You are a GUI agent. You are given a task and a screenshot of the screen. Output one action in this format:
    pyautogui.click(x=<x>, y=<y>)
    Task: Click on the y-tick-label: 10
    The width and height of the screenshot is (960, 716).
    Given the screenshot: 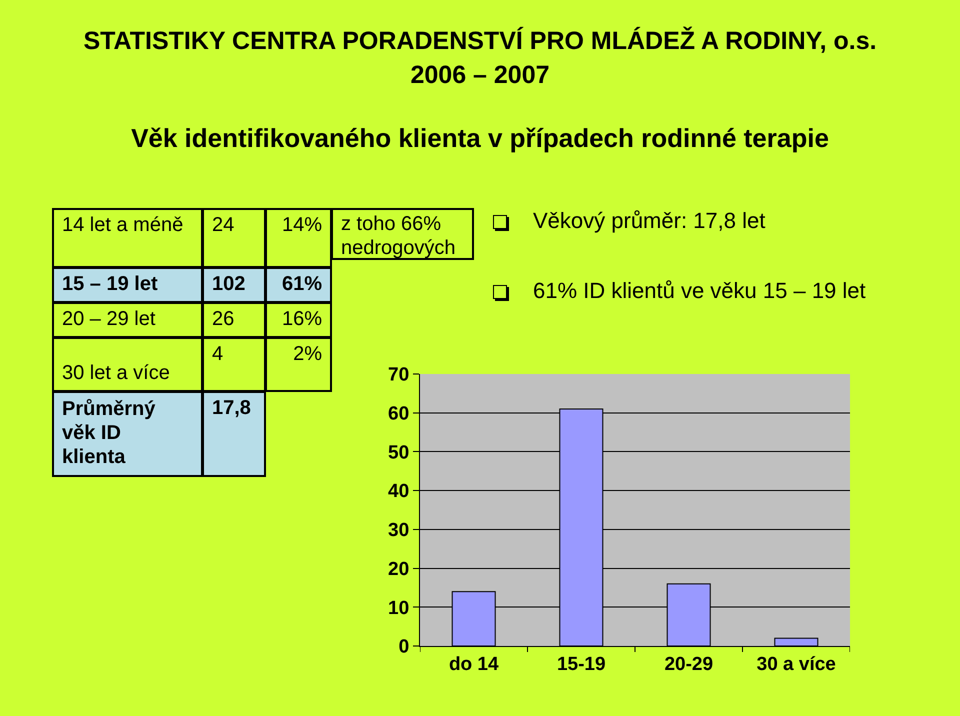 What is the action you would take?
    pyautogui.click(x=399, y=608)
    